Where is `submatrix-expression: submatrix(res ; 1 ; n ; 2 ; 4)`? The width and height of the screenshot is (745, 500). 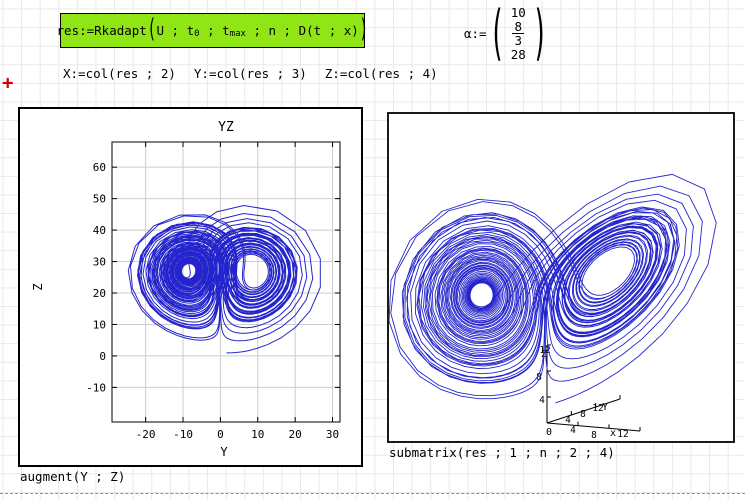
submatrix-expression: submatrix(res ; 1 ; n ; 2 ; 4) is located at coordinates (502, 452).